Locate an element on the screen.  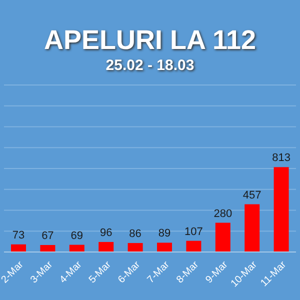
chart-subtitle: 25.02 - 18.03 is located at coordinates (150, 65).